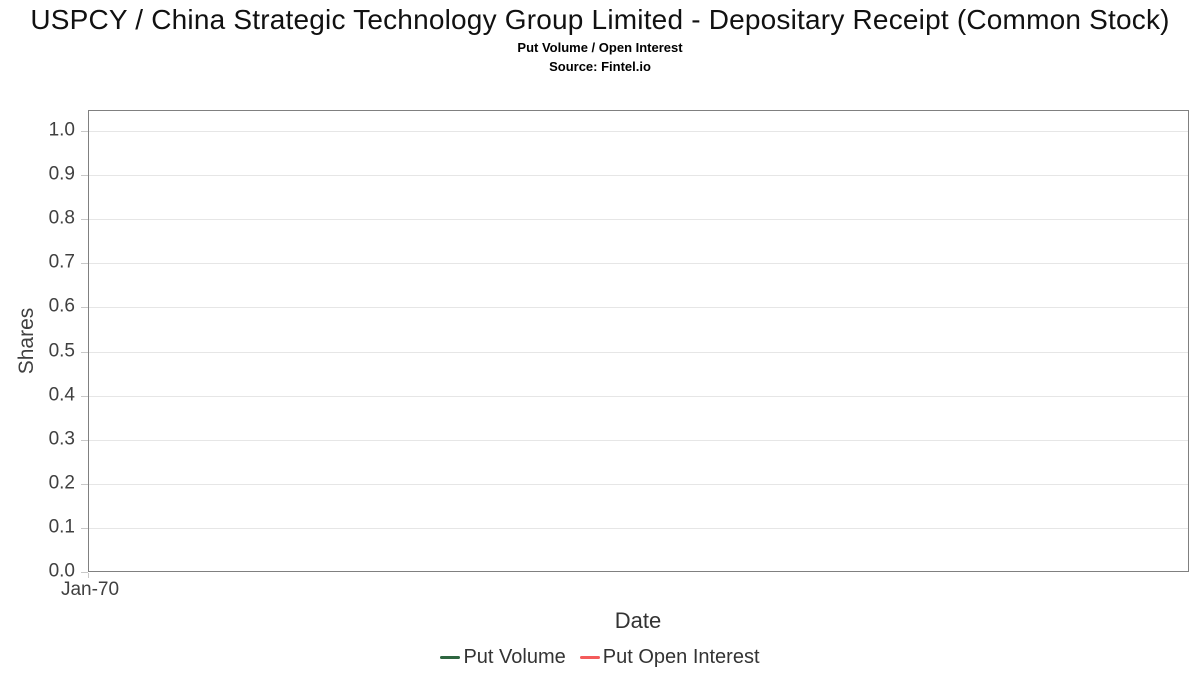 Image resolution: width=1200 pixels, height=675 pixels. What do you see at coordinates (61, 130) in the screenshot?
I see `y-tick-label: 1.0` at bounding box center [61, 130].